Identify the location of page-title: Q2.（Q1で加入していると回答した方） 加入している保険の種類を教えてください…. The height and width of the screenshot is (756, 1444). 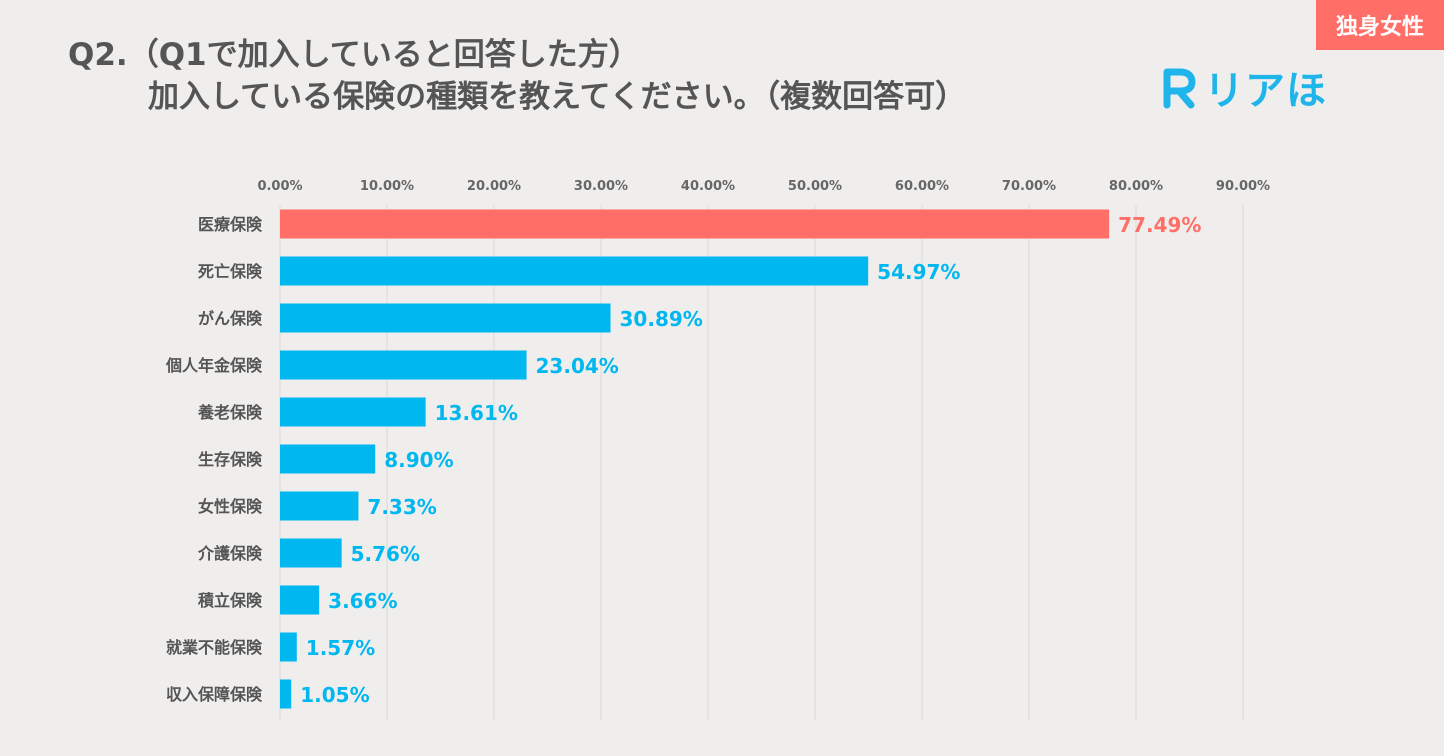
(517, 76).